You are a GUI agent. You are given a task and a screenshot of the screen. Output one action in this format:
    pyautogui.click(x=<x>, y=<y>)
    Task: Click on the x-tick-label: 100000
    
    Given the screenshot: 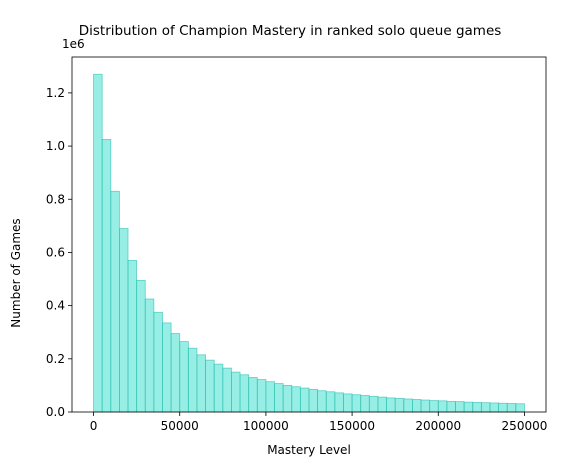 What is the action you would take?
    pyautogui.click(x=266, y=426)
    